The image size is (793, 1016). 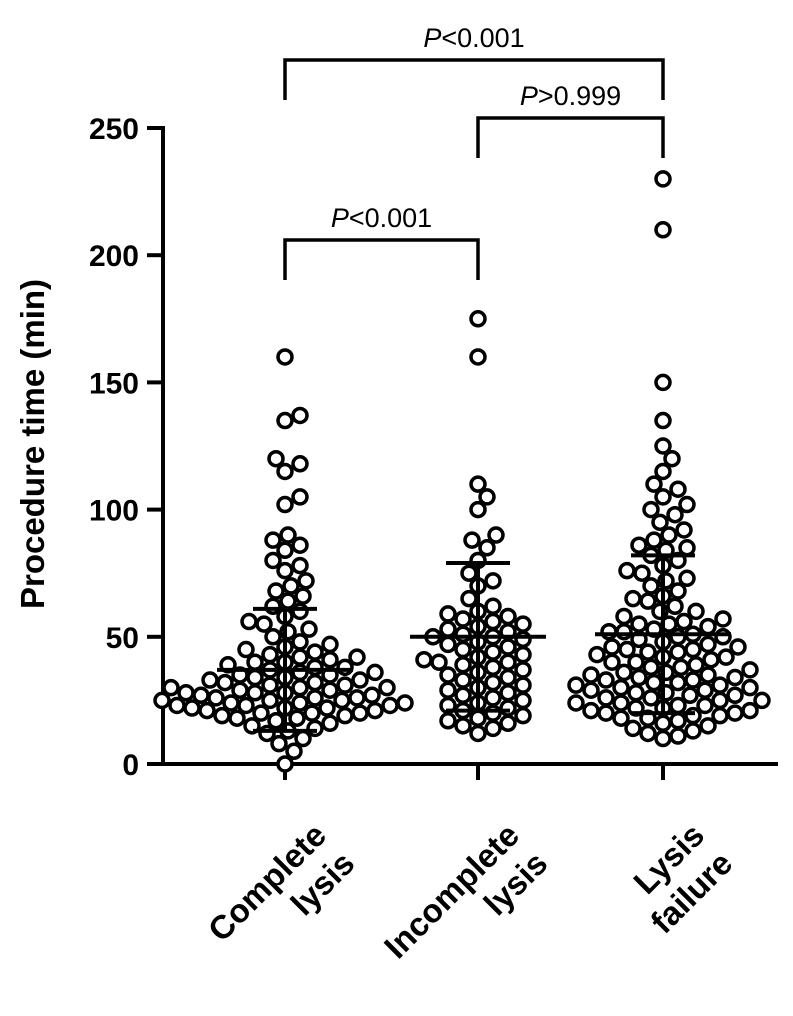 I want to click on y-tick-label: 250, so click(x=114, y=129).